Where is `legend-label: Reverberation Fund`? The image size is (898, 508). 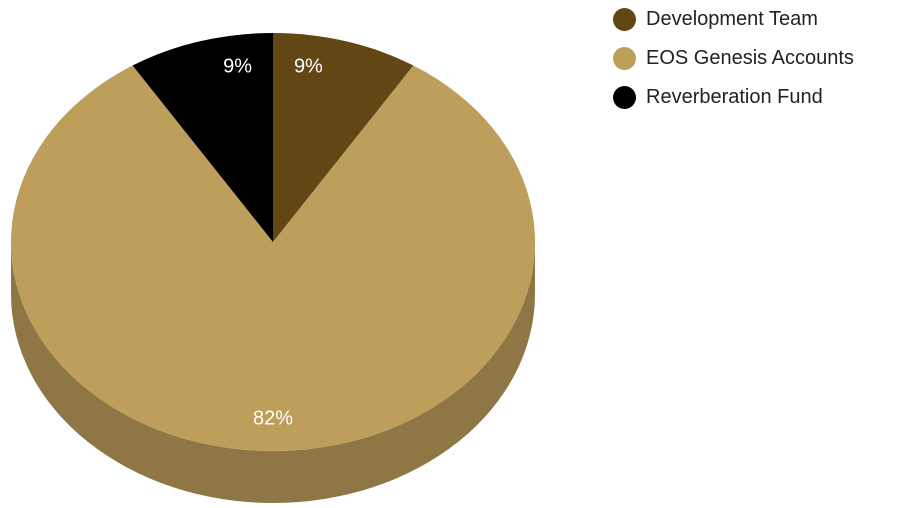 legend-label: Reverberation Fund is located at coordinates (734, 97).